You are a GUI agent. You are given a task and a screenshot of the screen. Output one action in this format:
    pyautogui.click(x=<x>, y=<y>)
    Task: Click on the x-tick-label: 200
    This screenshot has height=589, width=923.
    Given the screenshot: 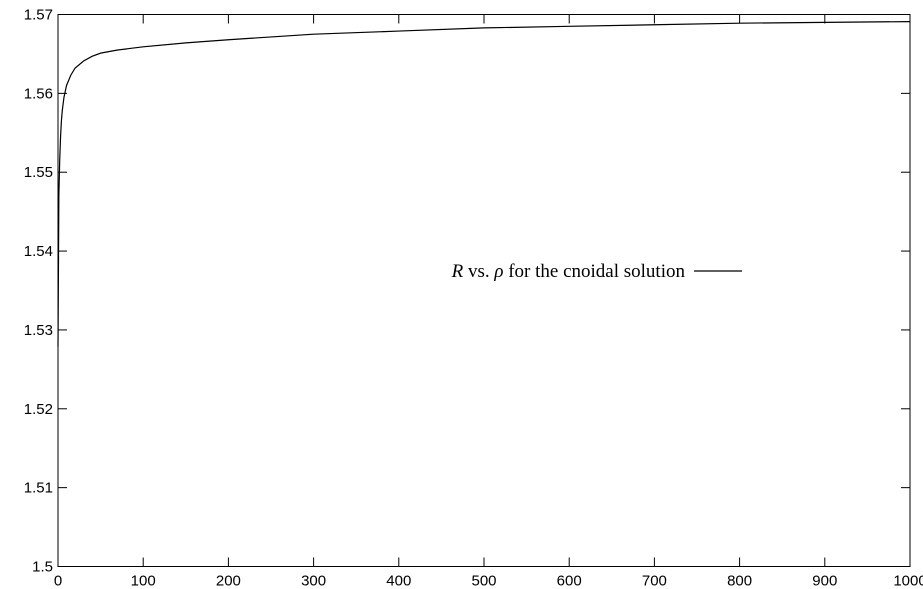 What is the action you would take?
    pyautogui.click(x=228, y=581)
    